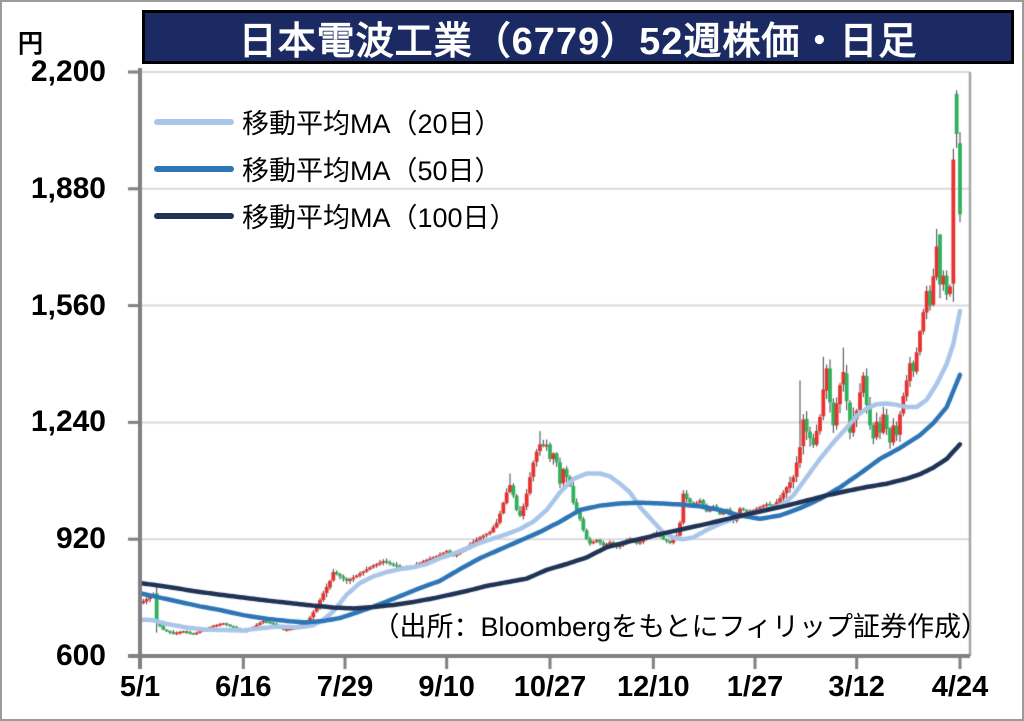 Image resolution: width=1024 pixels, height=721 pixels. What do you see at coordinates (653, 687) in the screenshot?
I see `x-axis-tick-label: 12/10` at bounding box center [653, 687].